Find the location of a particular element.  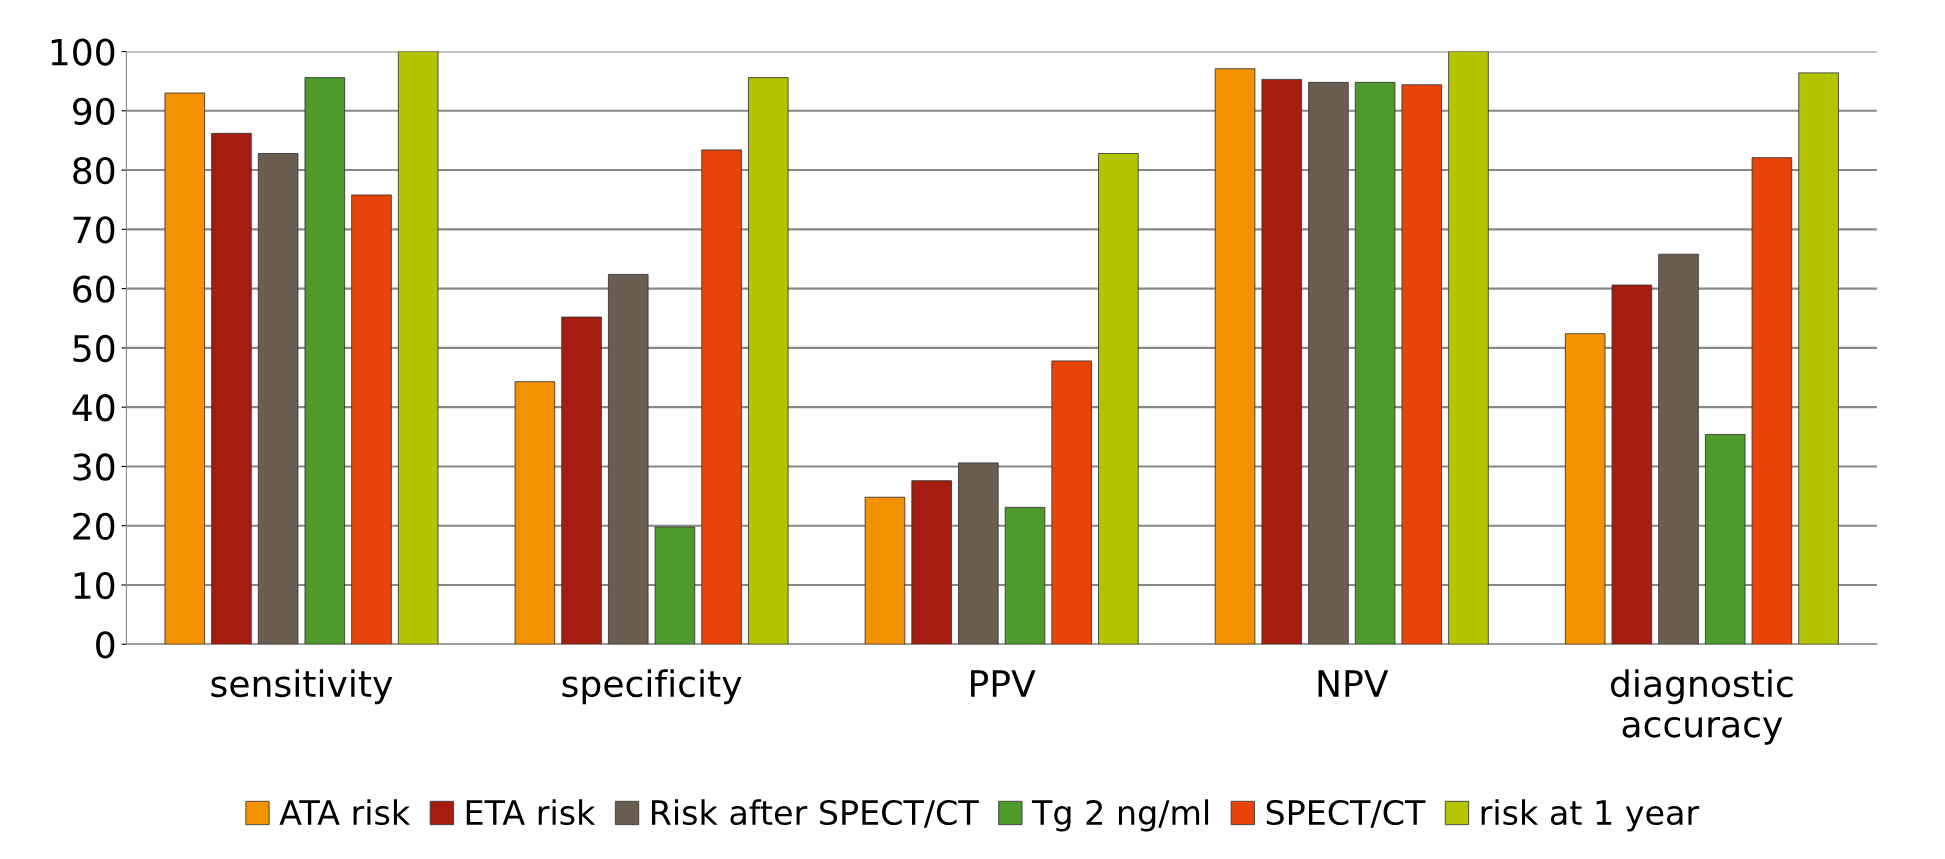

legend-label: risk at 1 year is located at coordinates (1590, 815).